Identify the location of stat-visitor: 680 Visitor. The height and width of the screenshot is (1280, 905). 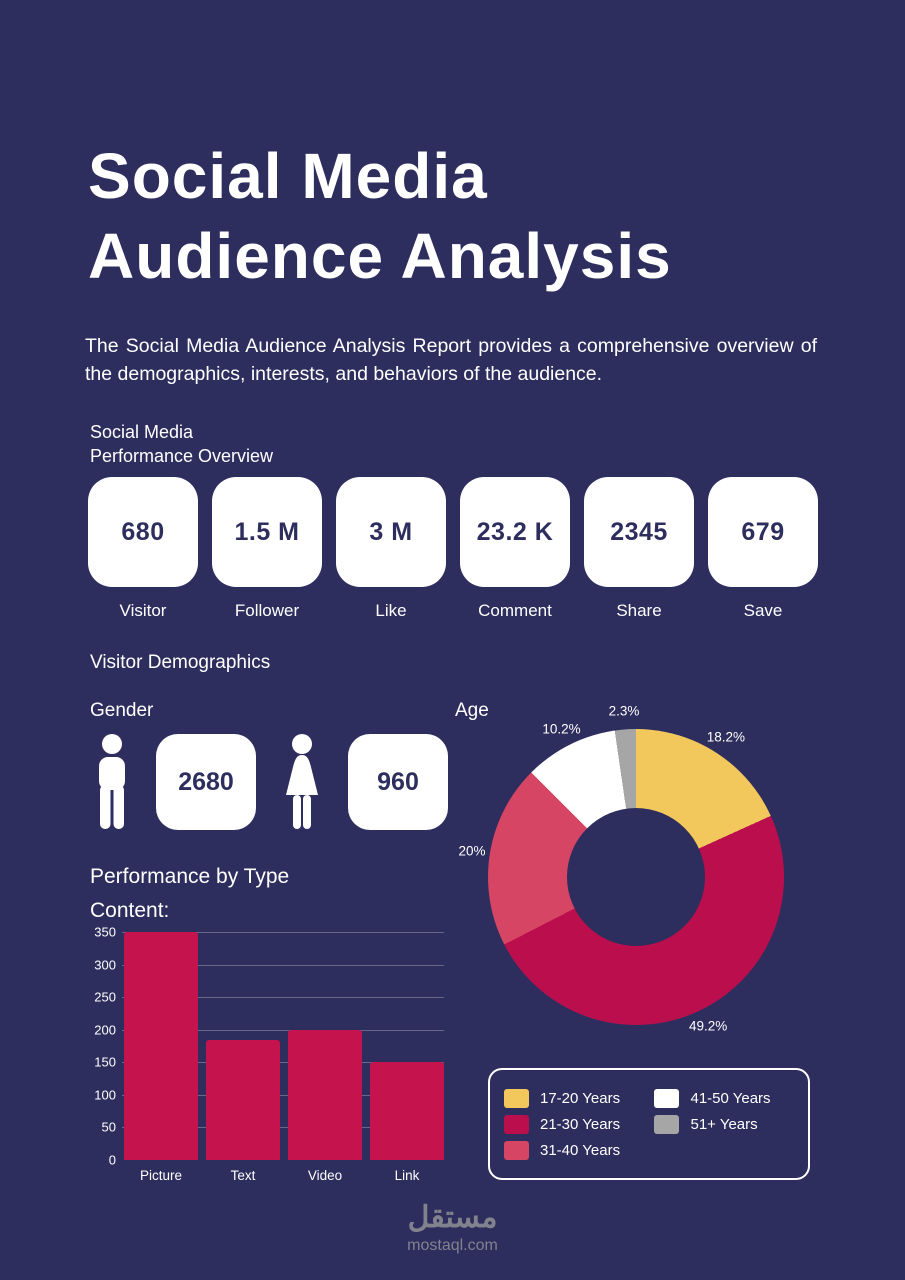
(143, 549).